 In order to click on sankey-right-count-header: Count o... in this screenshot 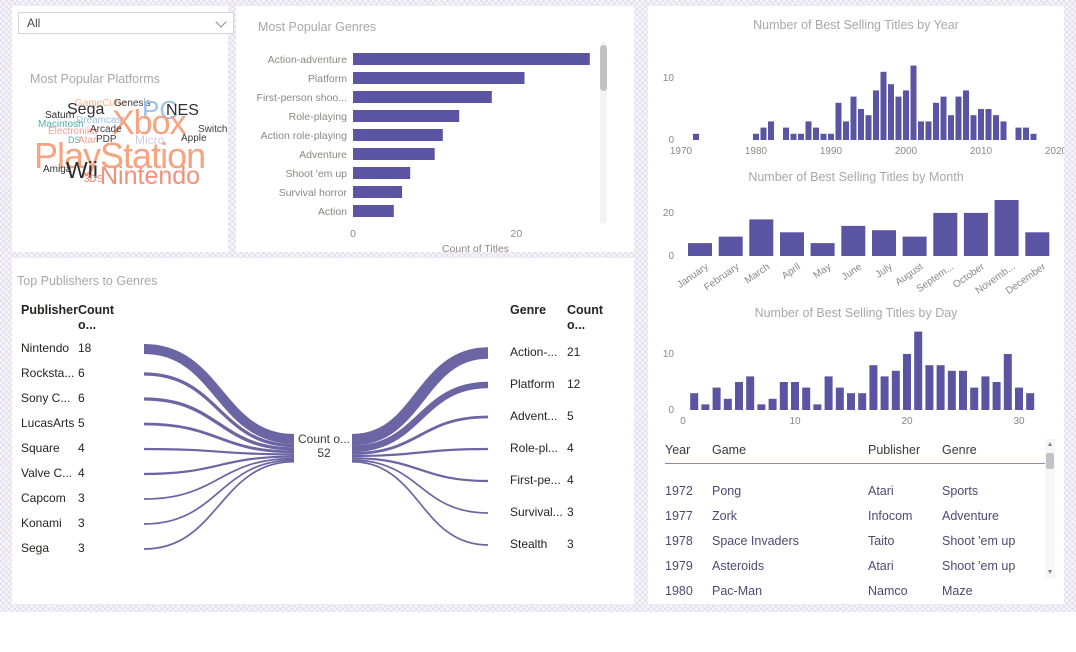, I will do `click(585, 317)`.